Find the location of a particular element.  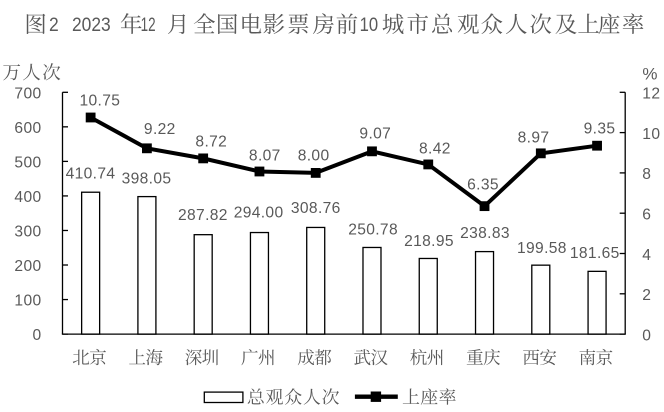

svg-text: 287.82 is located at coordinates (203, 215).